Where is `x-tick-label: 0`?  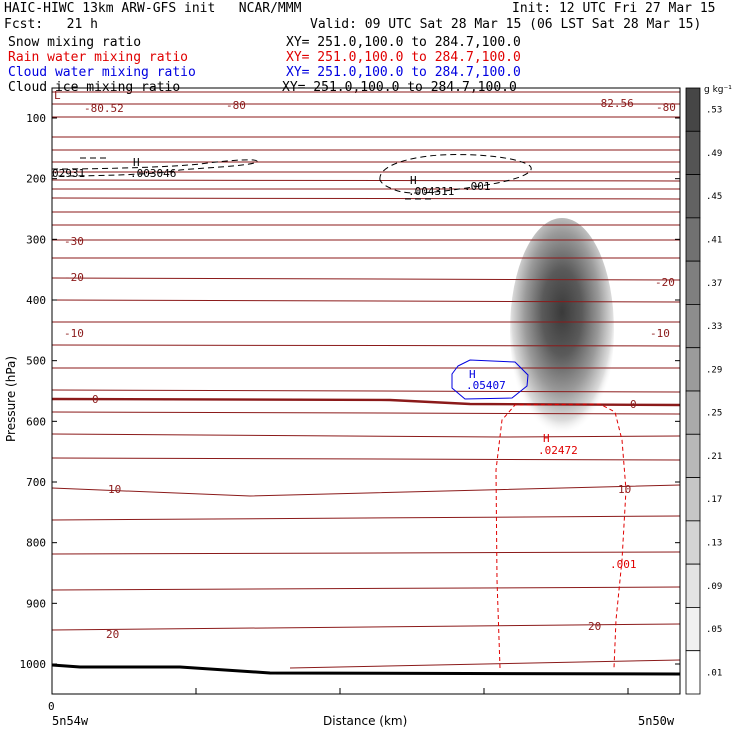
x-tick-label: 0 is located at coordinates (51, 706).